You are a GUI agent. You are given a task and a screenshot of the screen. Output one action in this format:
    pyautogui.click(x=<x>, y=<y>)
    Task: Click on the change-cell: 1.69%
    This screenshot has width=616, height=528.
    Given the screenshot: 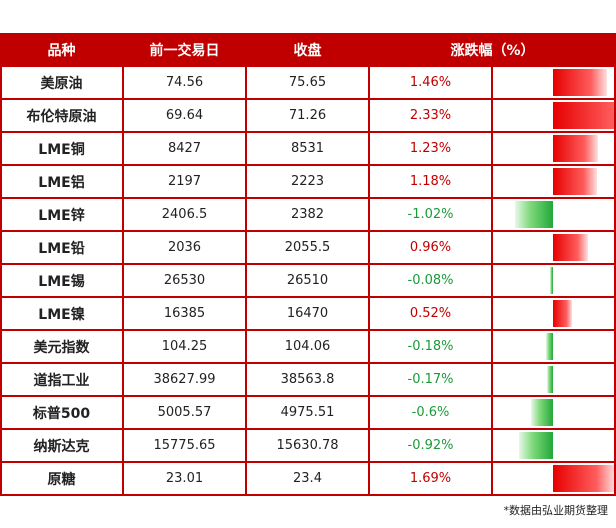 What is the action you would take?
    pyautogui.click(x=430, y=478)
    